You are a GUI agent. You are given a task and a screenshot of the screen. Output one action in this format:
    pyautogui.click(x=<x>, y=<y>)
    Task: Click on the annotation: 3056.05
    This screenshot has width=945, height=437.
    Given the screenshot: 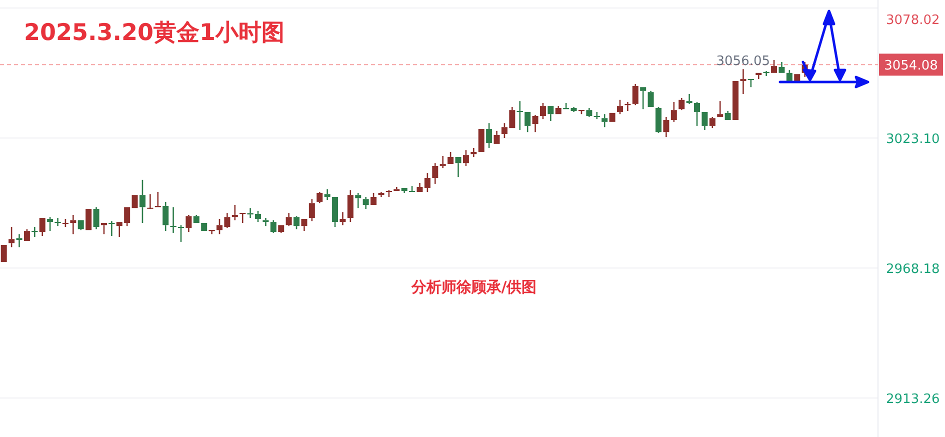 What is the action you would take?
    pyautogui.click(x=743, y=62)
    